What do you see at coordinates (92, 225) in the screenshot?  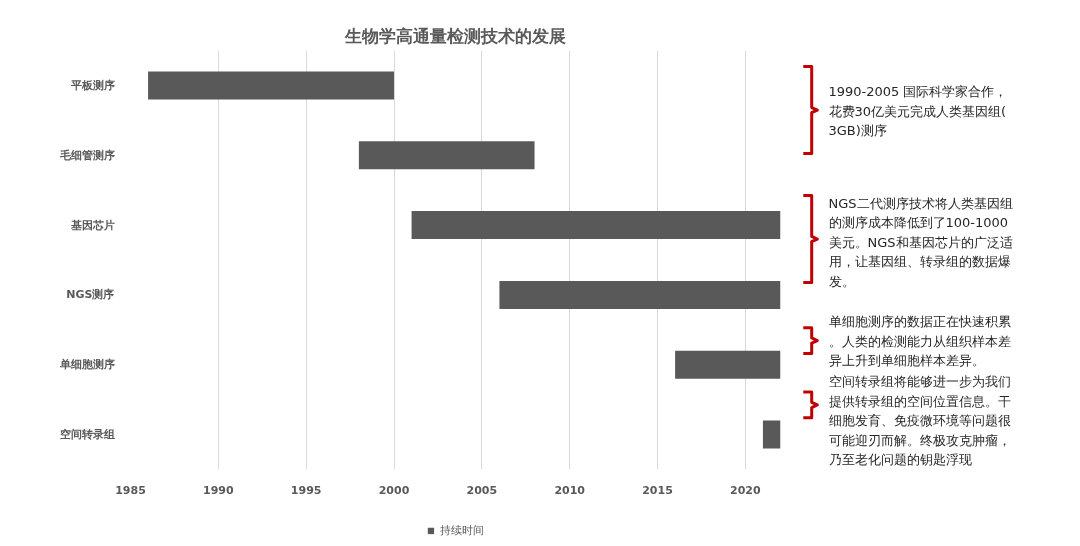 I see `y-tick-label: 基因芯片` at bounding box center [92, 225].